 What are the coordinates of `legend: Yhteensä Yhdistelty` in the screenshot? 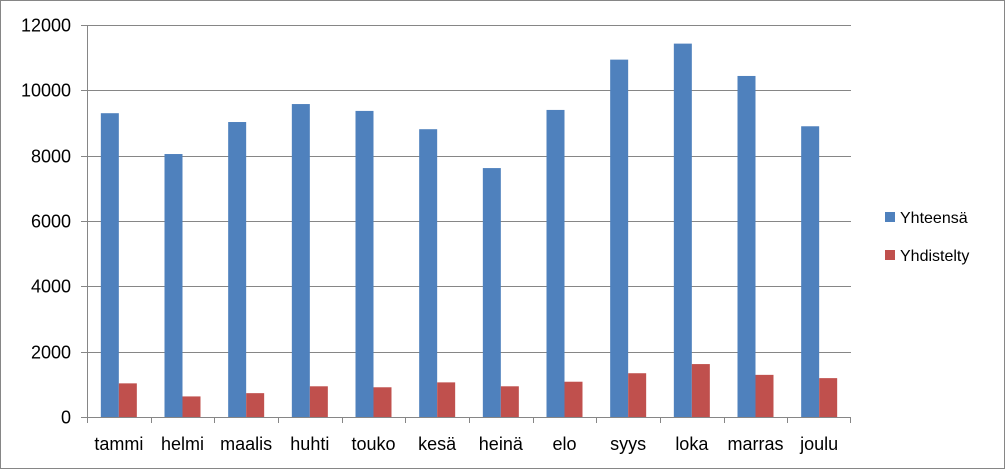 It's located at (927, 237).